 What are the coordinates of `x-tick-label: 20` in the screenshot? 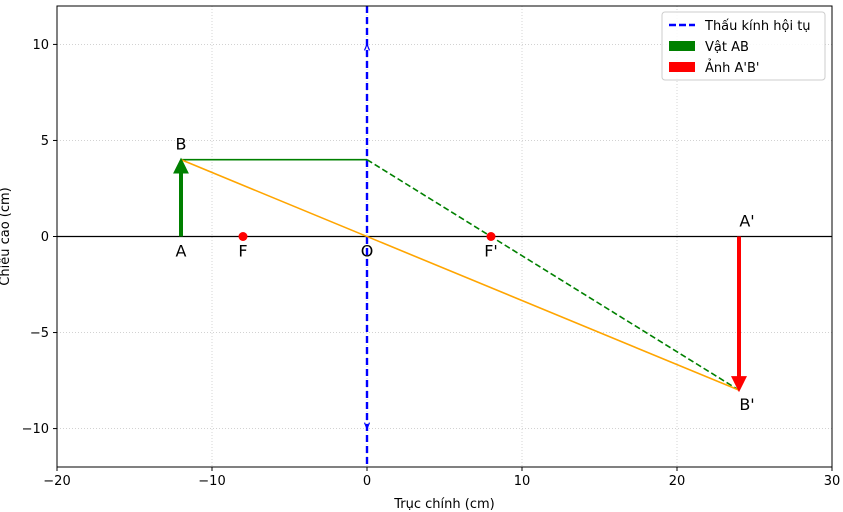 It's located at (677, 481).